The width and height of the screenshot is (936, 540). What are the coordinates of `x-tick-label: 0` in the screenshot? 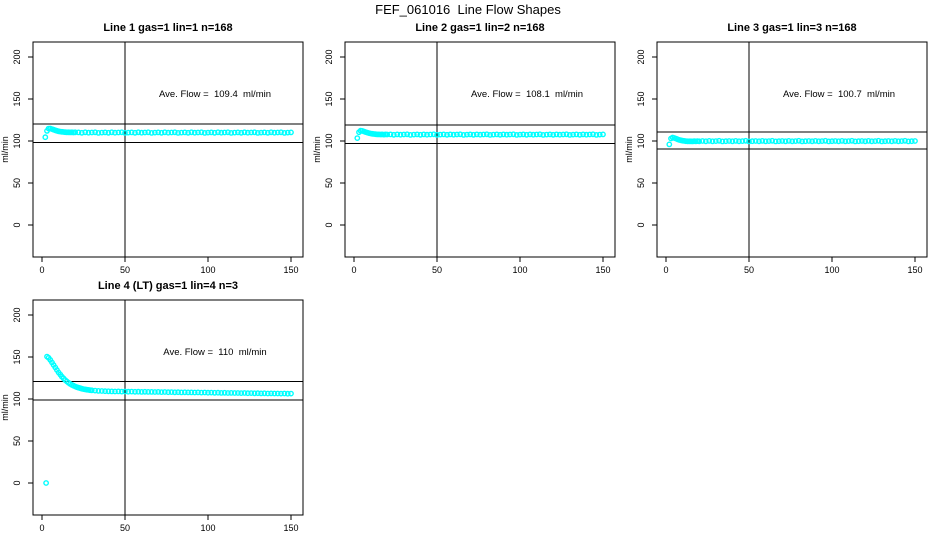 It's located at (665, 270).